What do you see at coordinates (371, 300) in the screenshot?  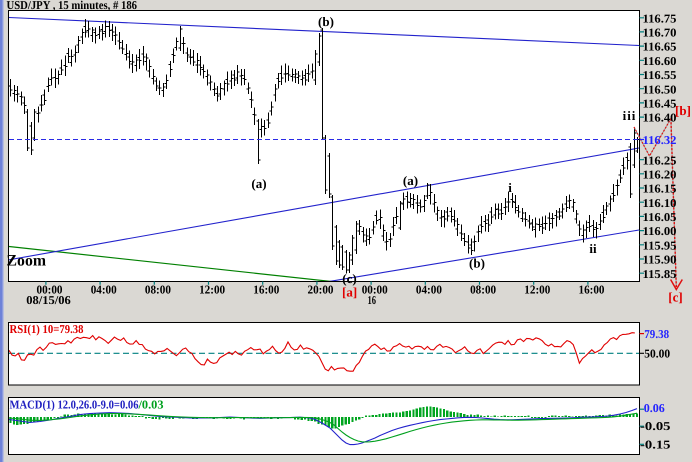 I see `svg-text: 16` at bounding box center [371, 300].